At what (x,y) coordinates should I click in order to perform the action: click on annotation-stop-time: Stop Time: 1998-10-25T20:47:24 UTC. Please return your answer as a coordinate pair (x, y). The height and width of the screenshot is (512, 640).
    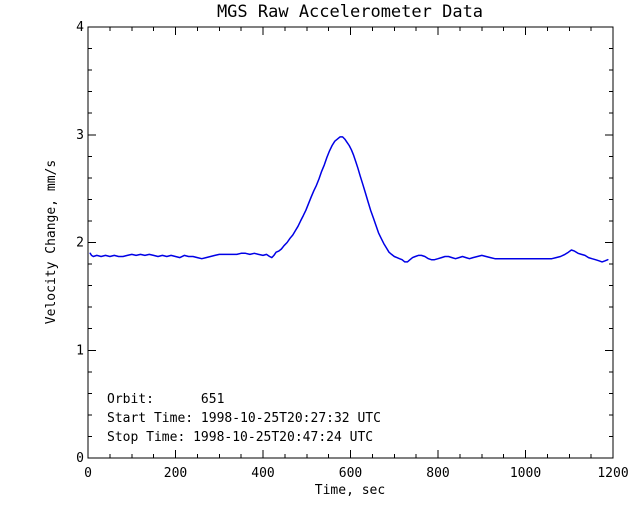
    Looking at the image, I should click on (240, 437).